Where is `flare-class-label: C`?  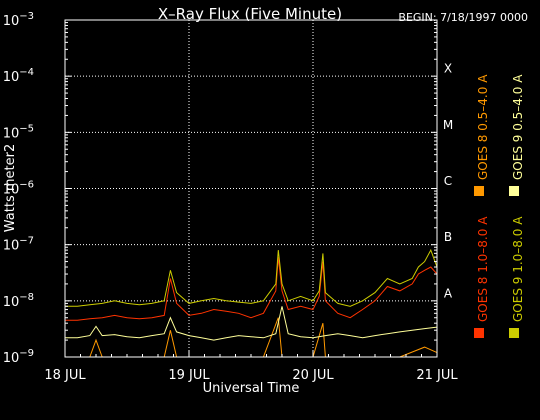
flare-class-label: C is located at coordinates (448, 181).